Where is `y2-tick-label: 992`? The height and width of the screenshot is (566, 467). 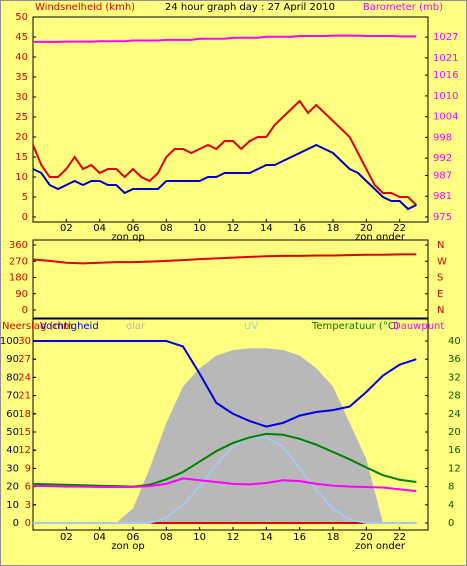 y2-tick-label: 992 is located at coordinates (442, 158).